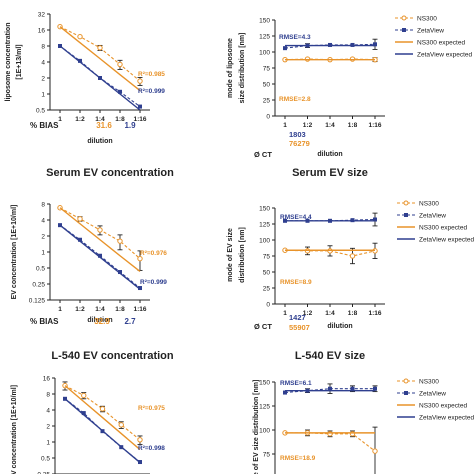 Image resolution: width=474 pixels, height=474 pixels. I want to click on annotation-label: RMSE=6.1, so click(296, 383).